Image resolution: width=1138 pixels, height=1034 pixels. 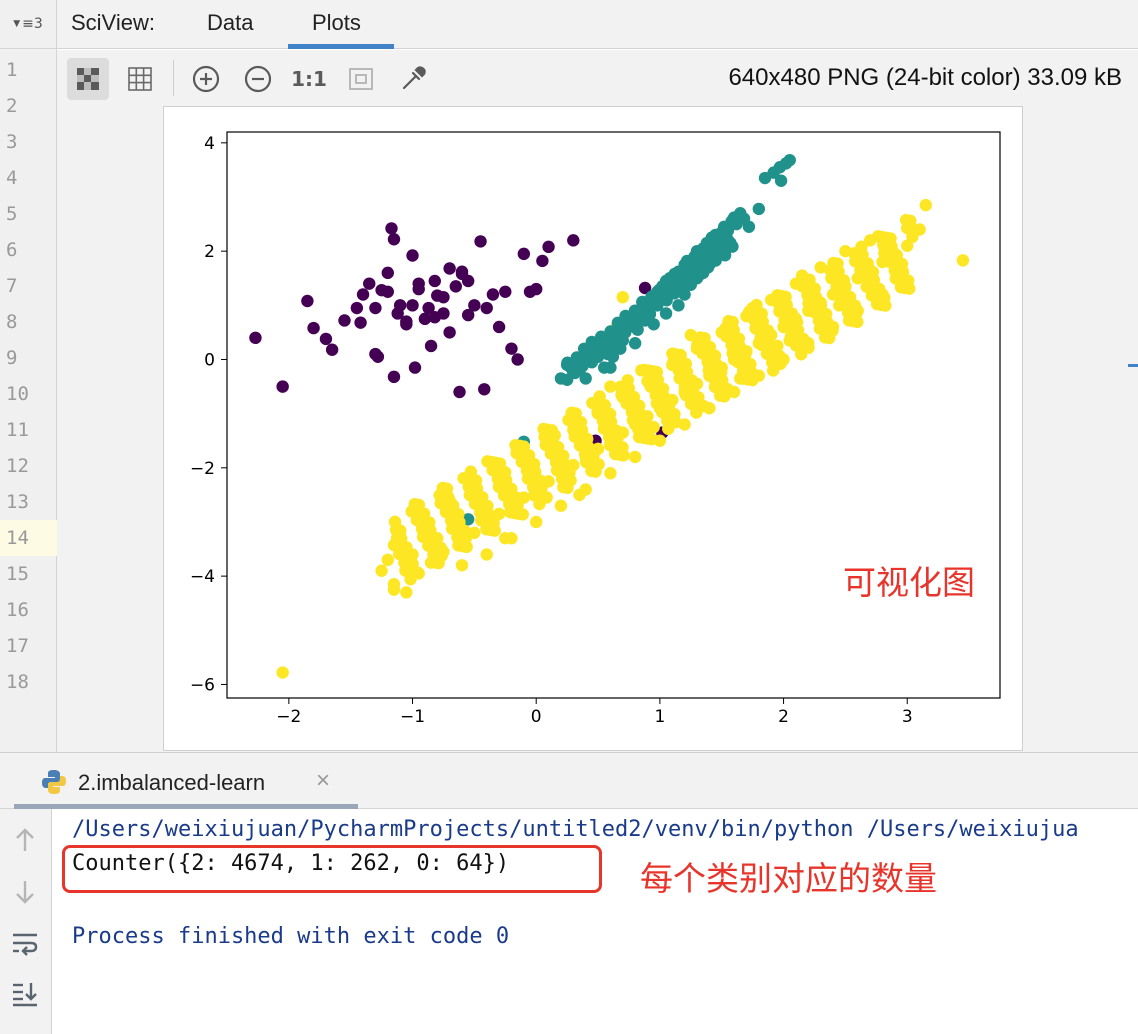 I want to click on line-number: 4, so click(x=12, y=178).